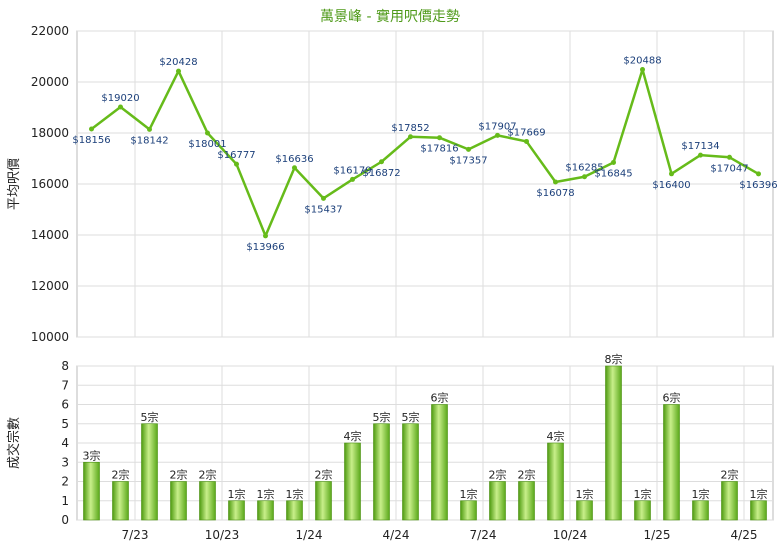  I want to click on line-y-tick-label: 14000, so click(50, 235).